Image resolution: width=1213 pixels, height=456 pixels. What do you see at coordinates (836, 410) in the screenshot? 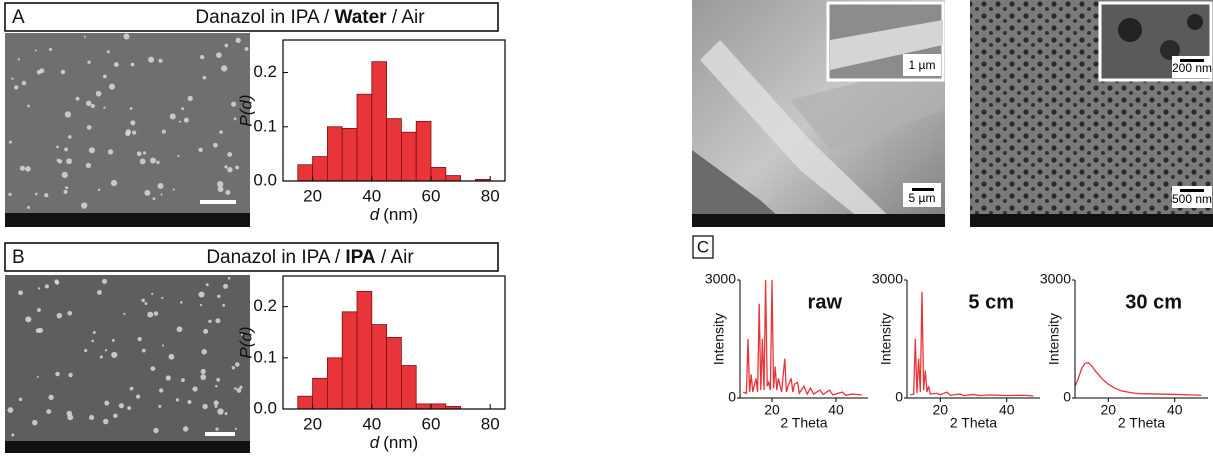
I see `x-tick-label: 40` at bounding box center [836, 410].